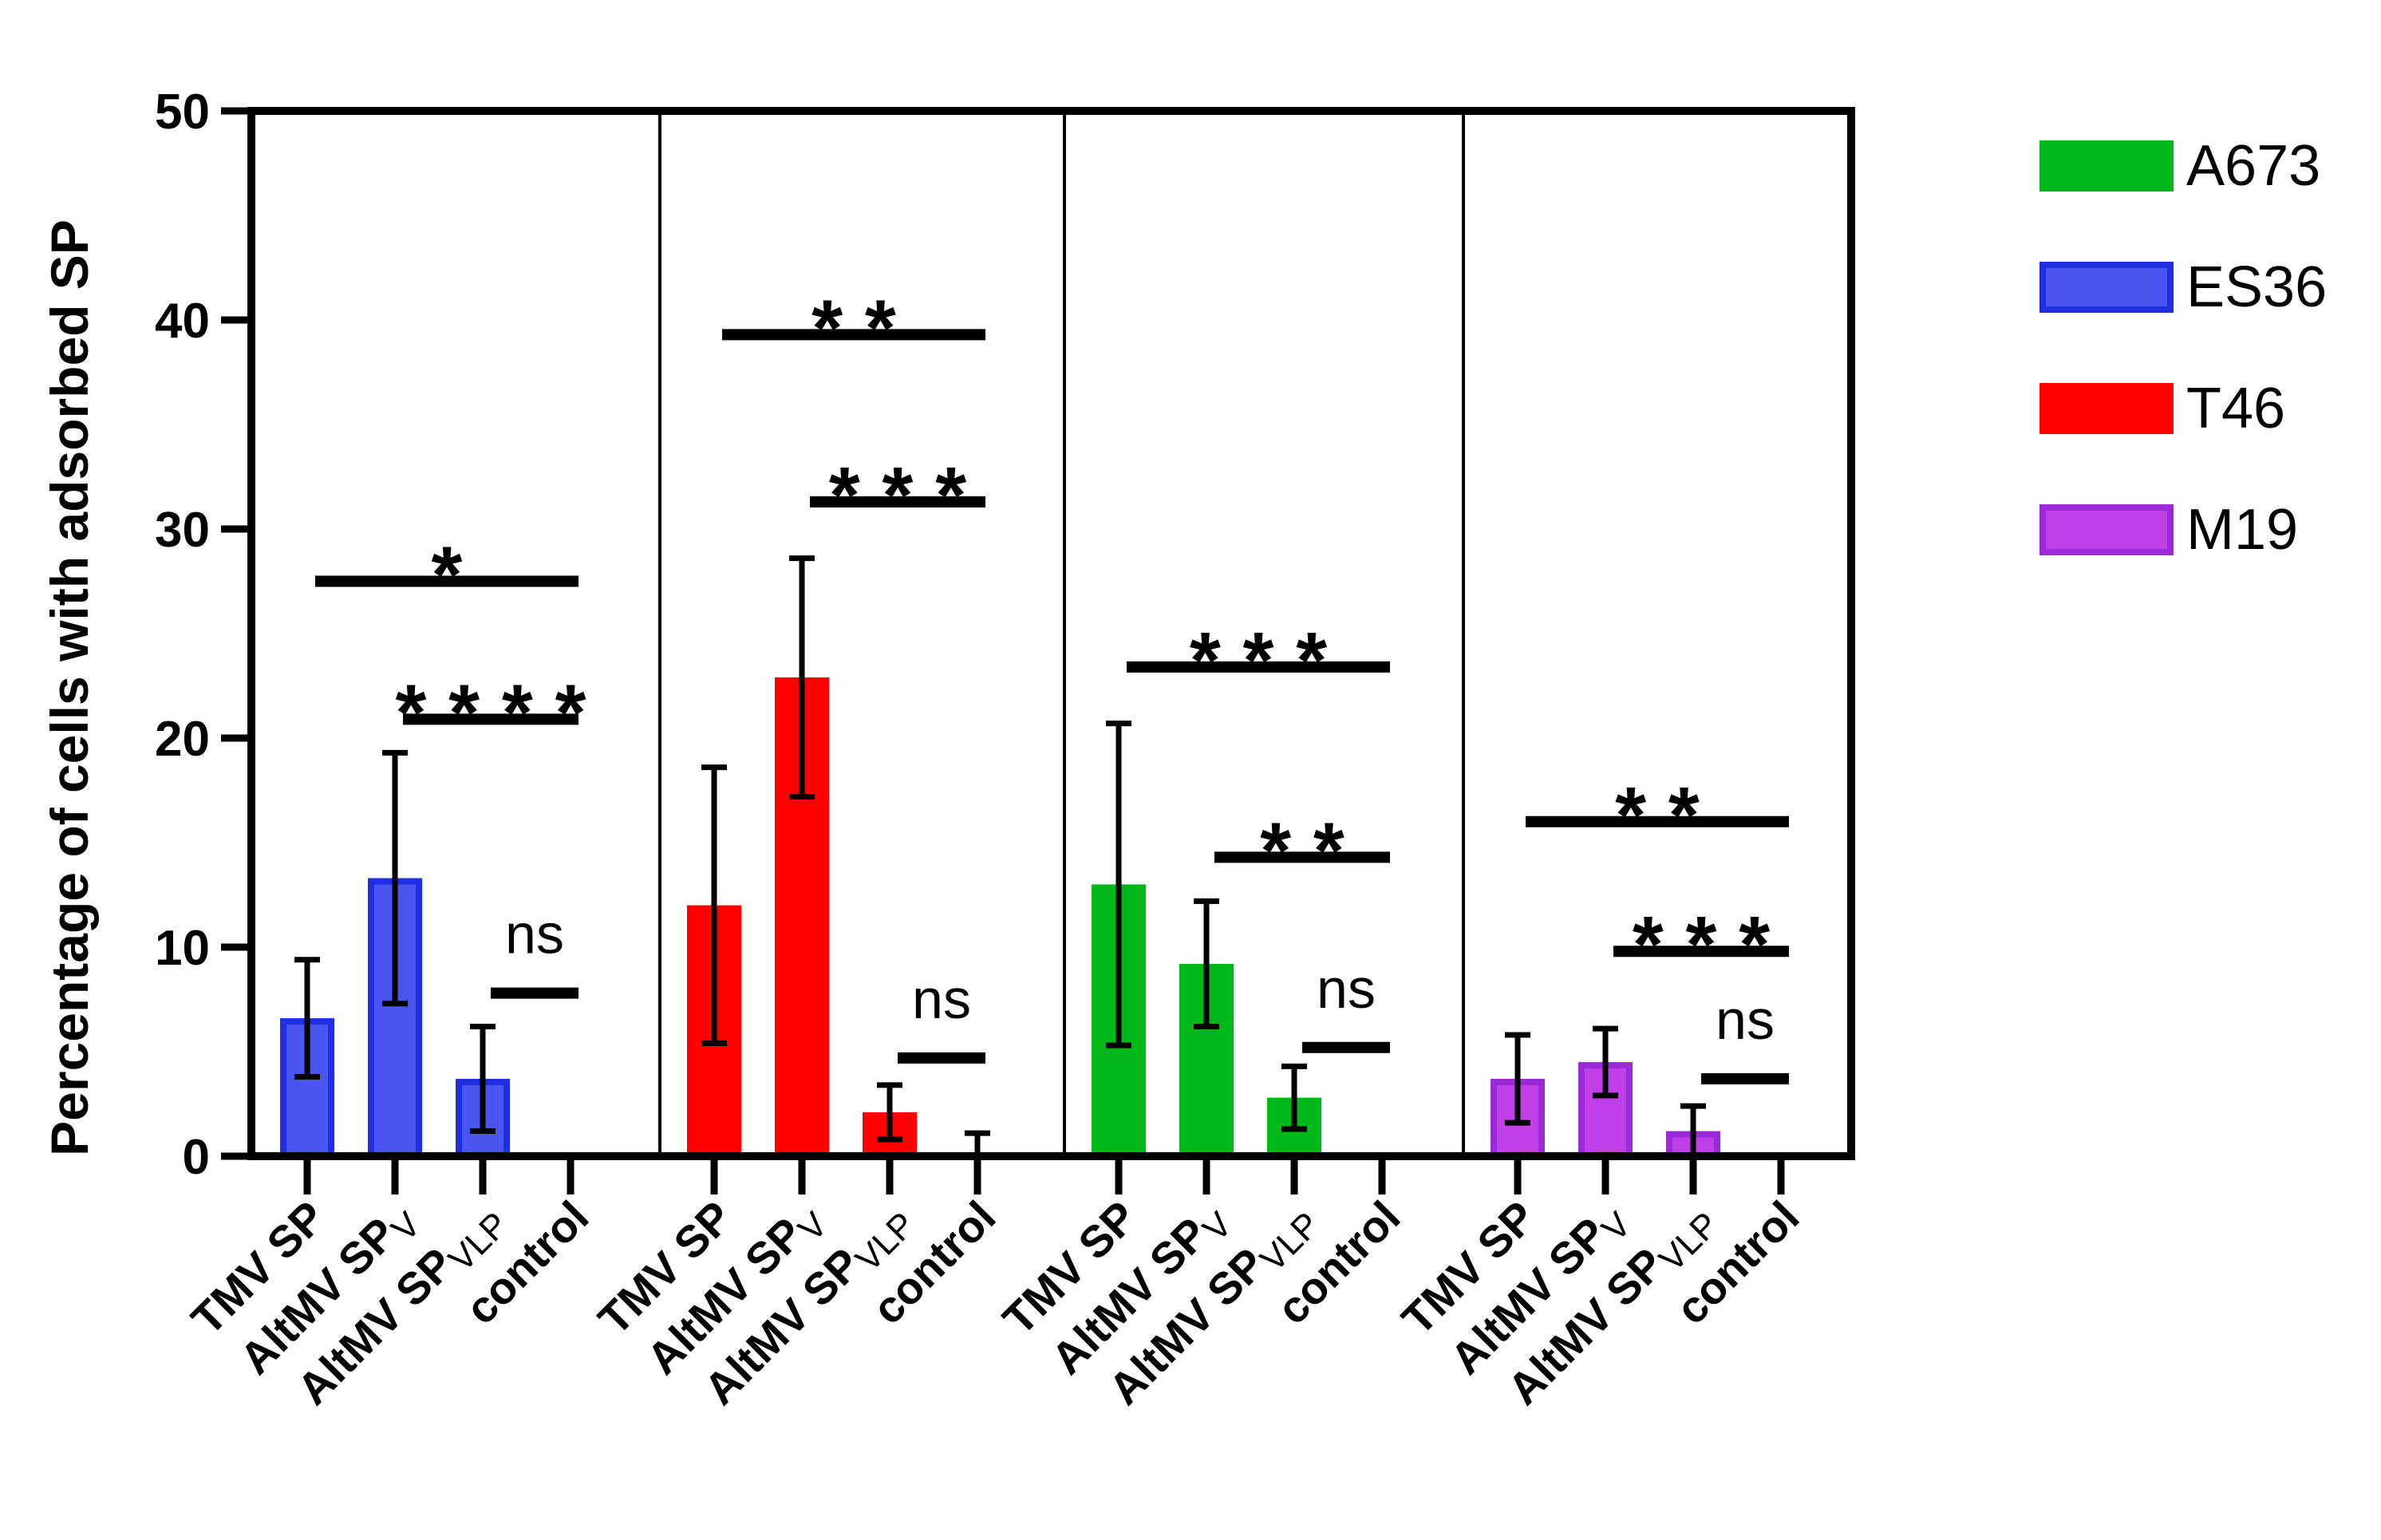 The height and width of the screenshot is (1540, 2381). I want to click on legend: A673 ES36 T46 M19, so click(2183, 348).